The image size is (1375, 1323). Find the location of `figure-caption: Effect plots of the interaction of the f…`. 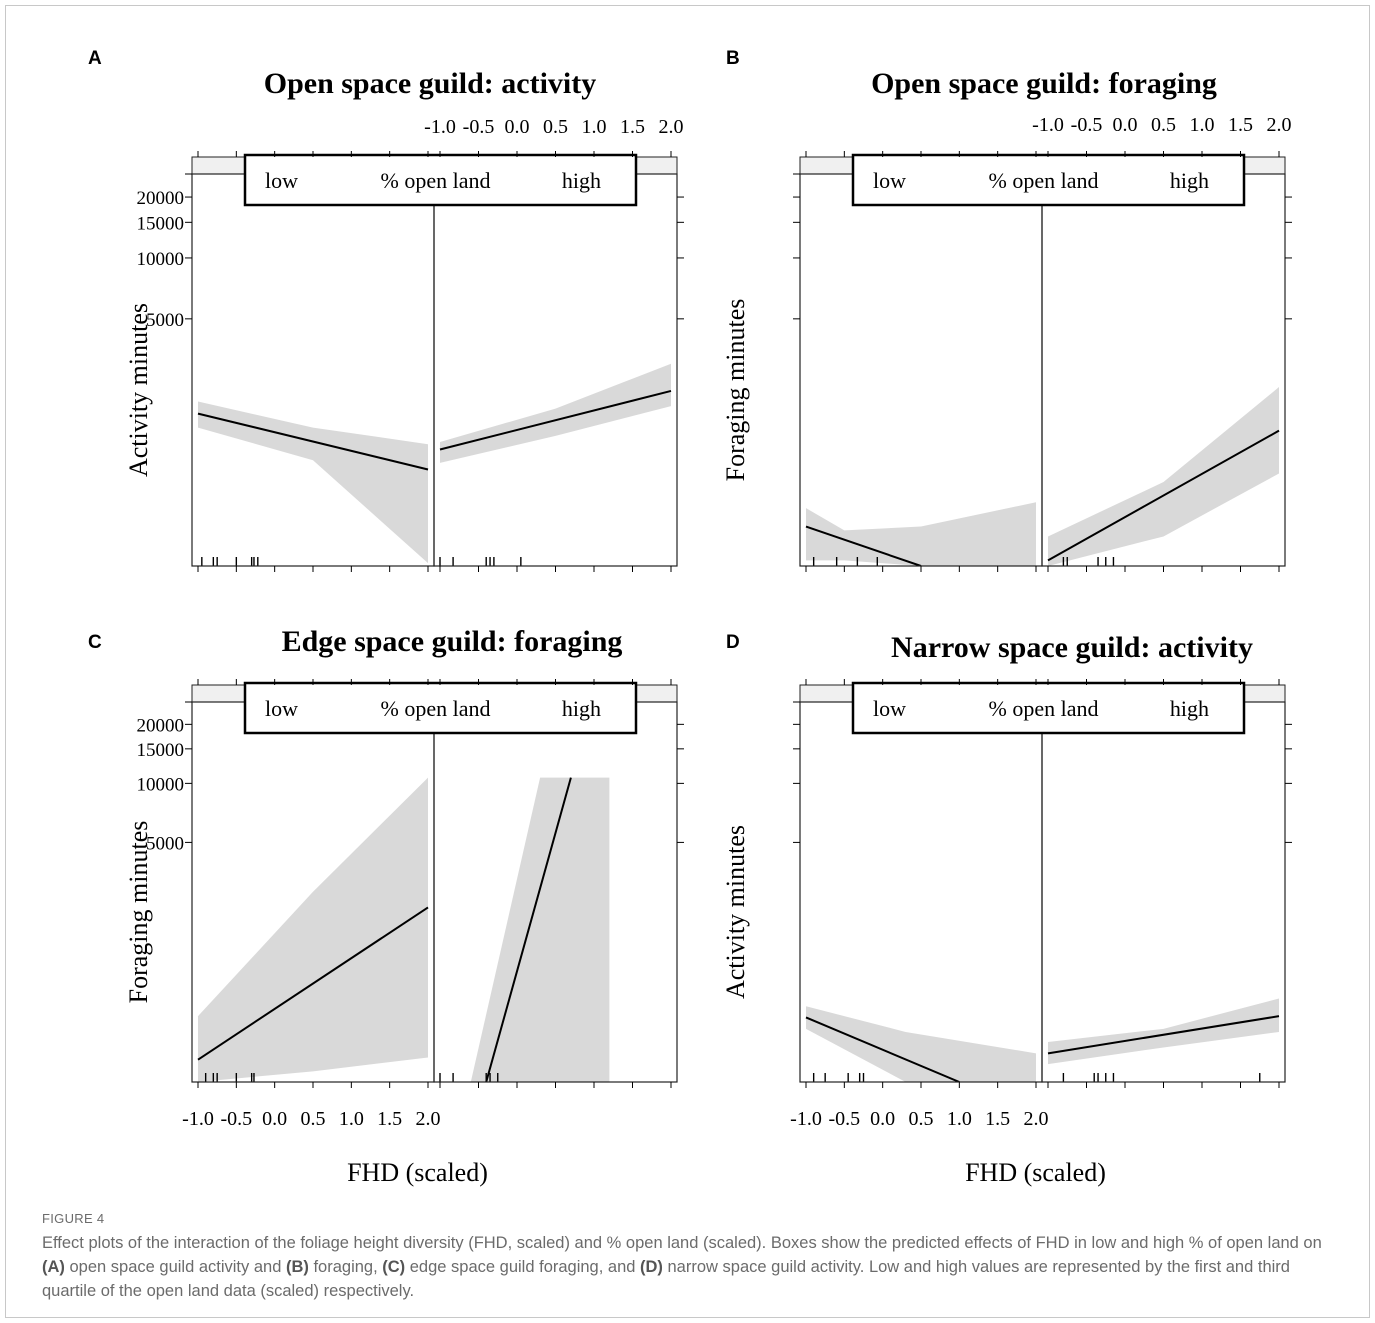

figure-caption: Effect plots of the interaction of the f… is located at coordinates (682, 1267).